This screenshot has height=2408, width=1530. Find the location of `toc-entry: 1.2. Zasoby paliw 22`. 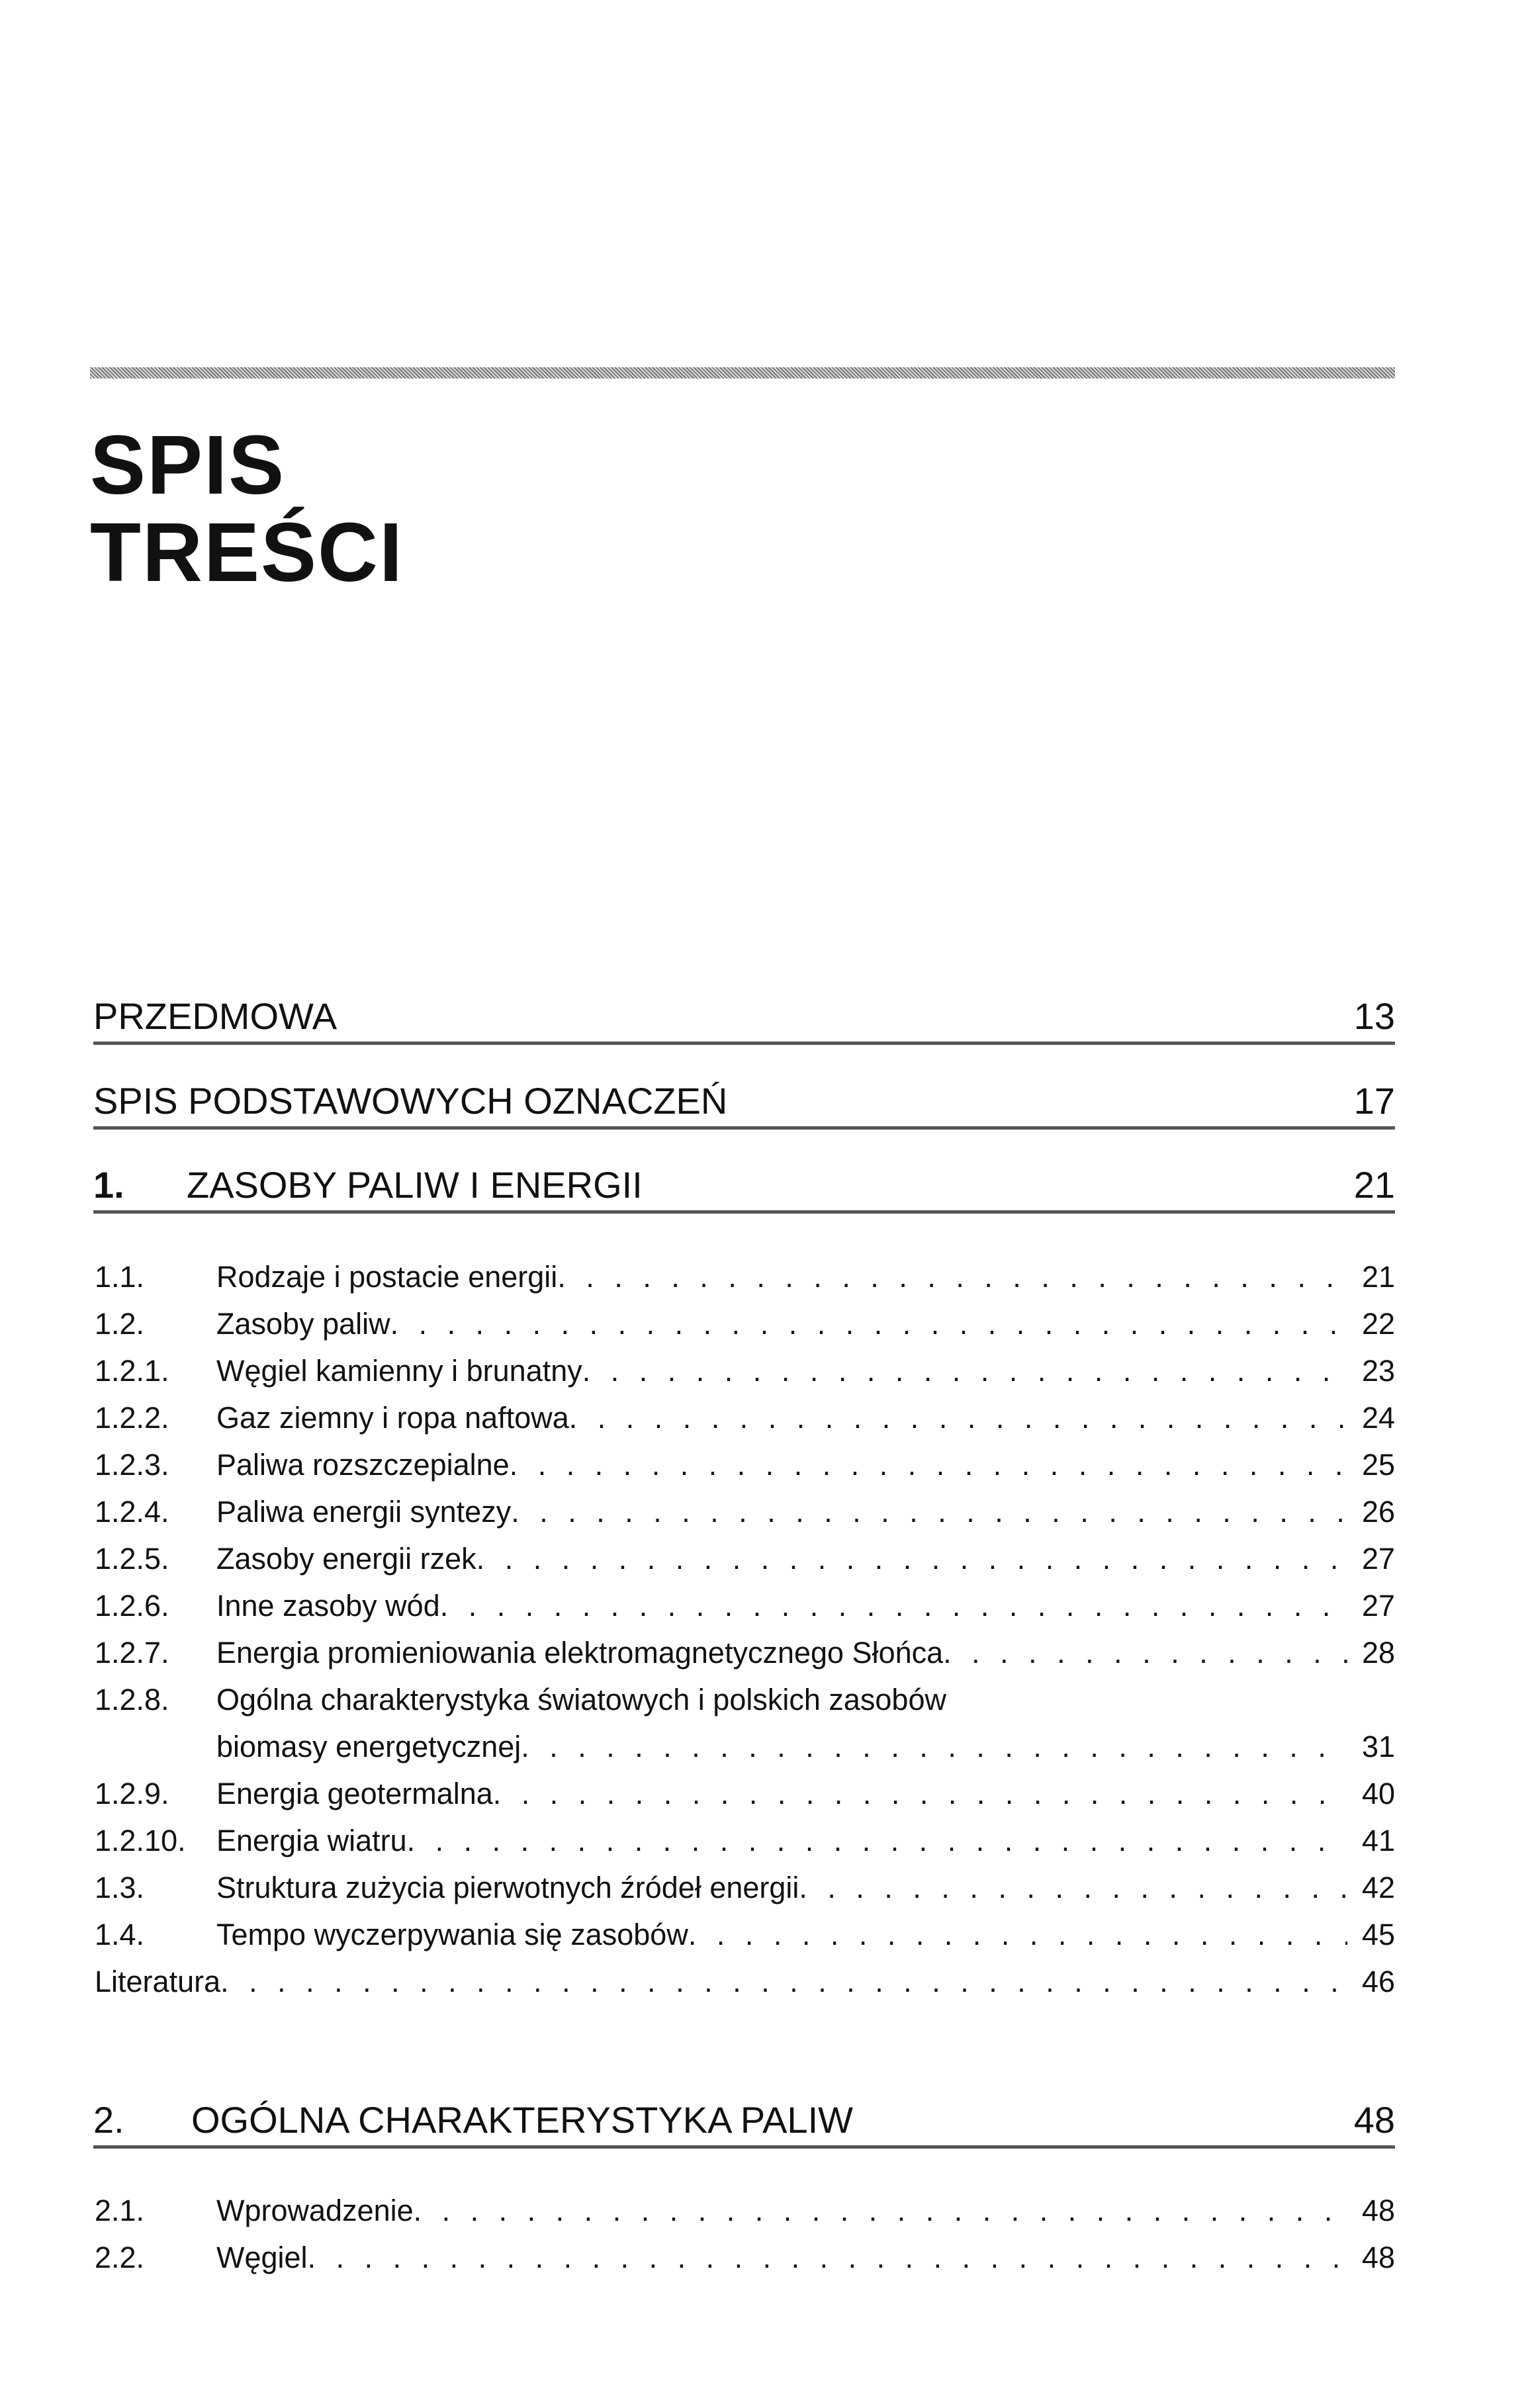

toc-entry: 1.2. Zasoby paliw 22 is located at coordinates (745, 1324).